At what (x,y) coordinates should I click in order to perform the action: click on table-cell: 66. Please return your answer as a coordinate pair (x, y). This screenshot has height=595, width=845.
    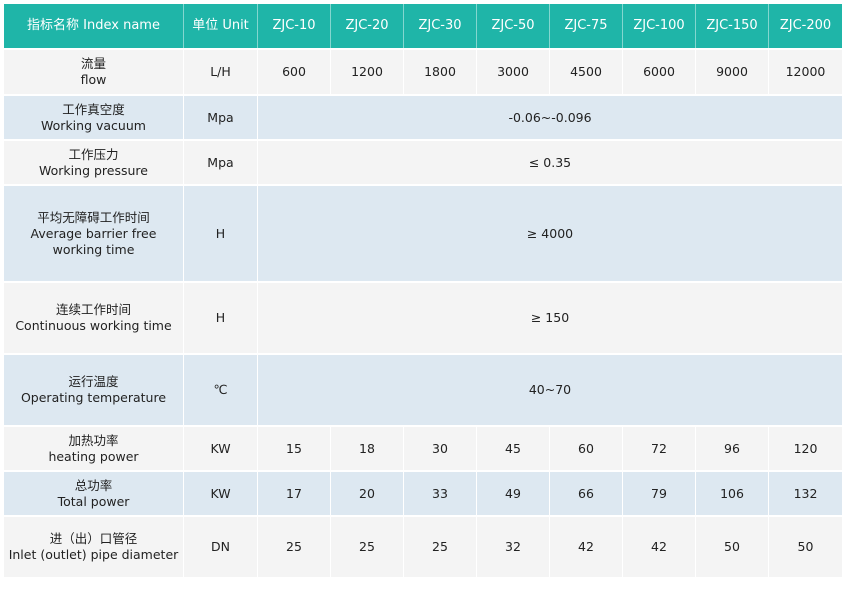
    Looking at the image, I should click on (586, 492).